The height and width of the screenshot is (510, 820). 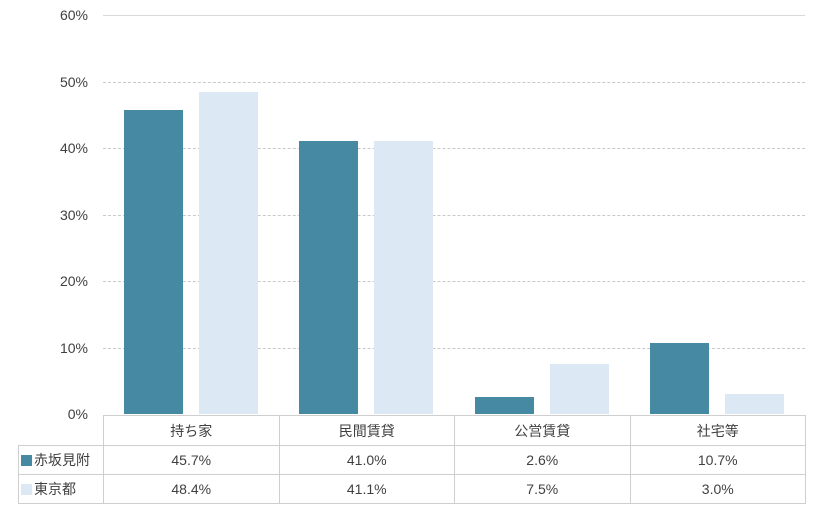 I want to click on series-name: 東京都, so click(x=55, y=489).